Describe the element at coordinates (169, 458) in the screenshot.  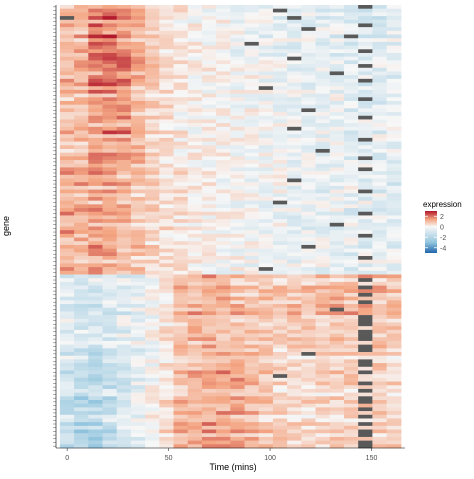
I see `x-tick-label: 50` at that location.